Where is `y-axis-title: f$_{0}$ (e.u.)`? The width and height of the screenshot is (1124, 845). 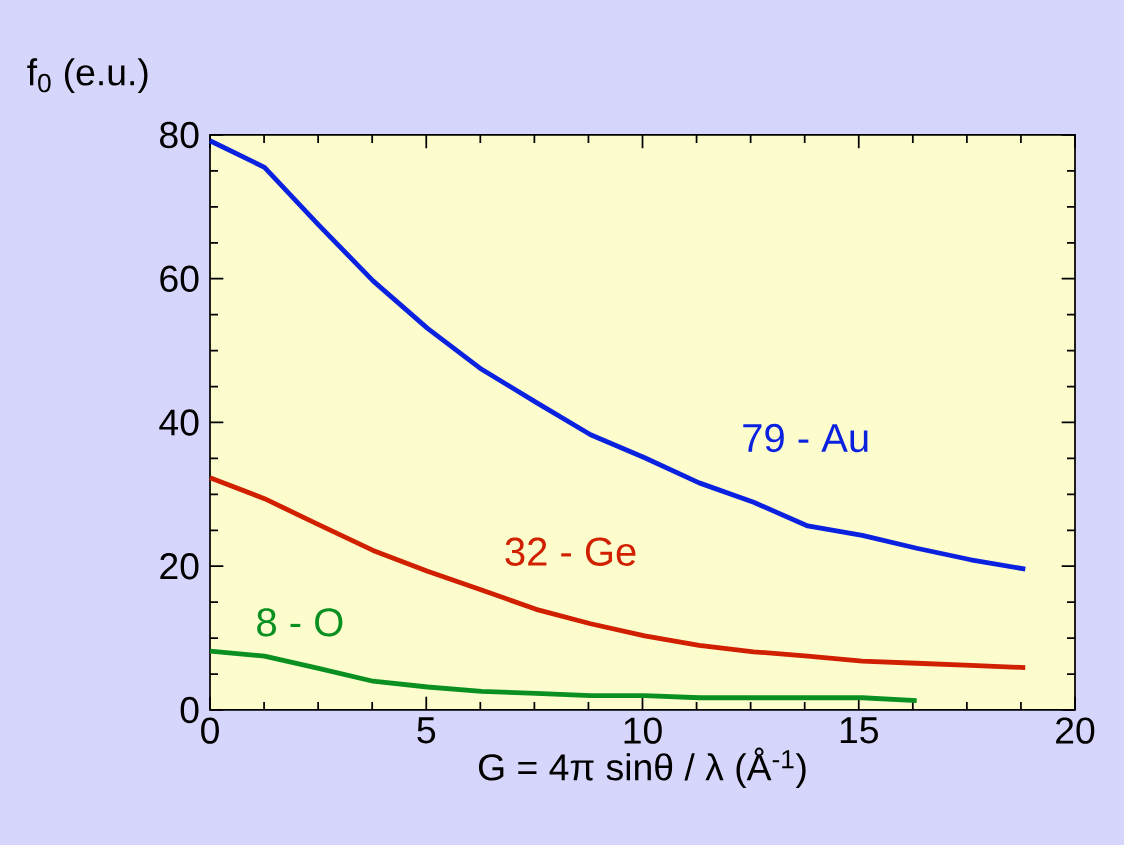 y-axis-title: f$_{0}$ (e.u.) is located at coordinates (87, 75).